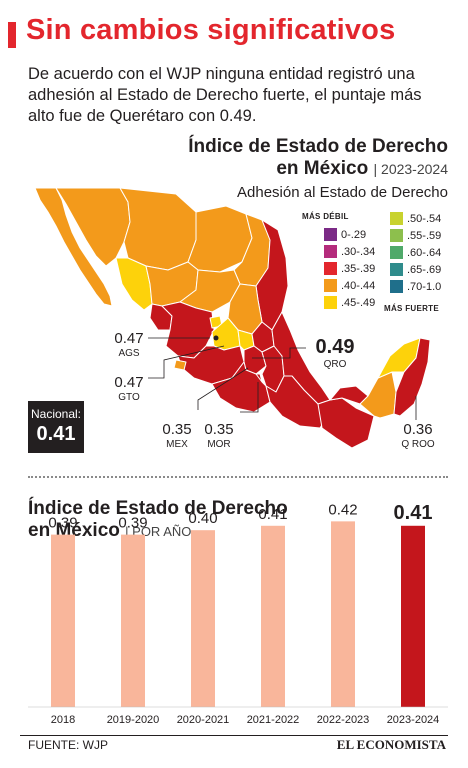 This screenshot has height=768, width=468. Describe the element at coordinates (203, 618) in the screenshot. I see `bar-2020-2021` at that location.